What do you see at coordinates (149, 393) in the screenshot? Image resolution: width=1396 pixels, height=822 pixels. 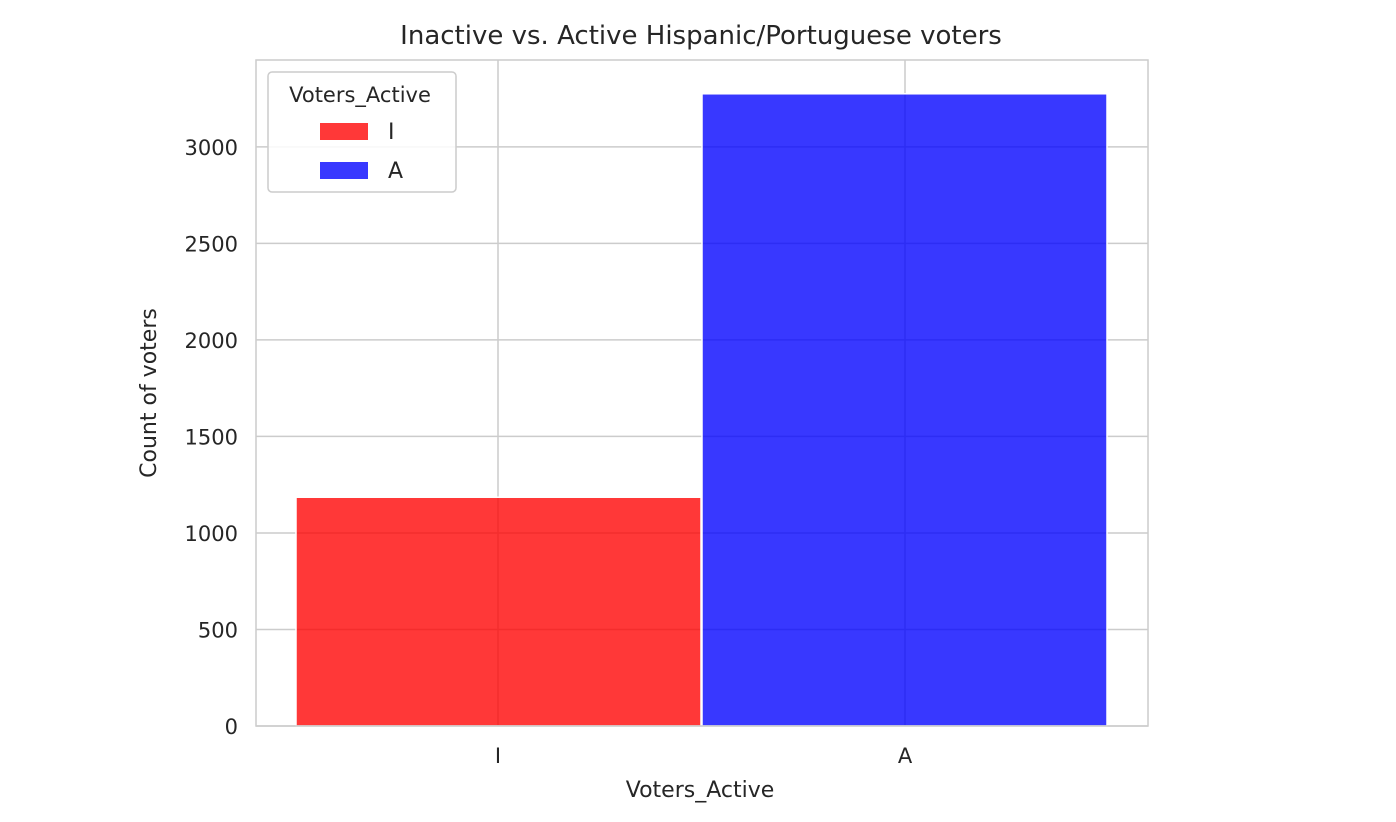 I see `y-axis-label: Count of voters` at bounding box center [149, 393].